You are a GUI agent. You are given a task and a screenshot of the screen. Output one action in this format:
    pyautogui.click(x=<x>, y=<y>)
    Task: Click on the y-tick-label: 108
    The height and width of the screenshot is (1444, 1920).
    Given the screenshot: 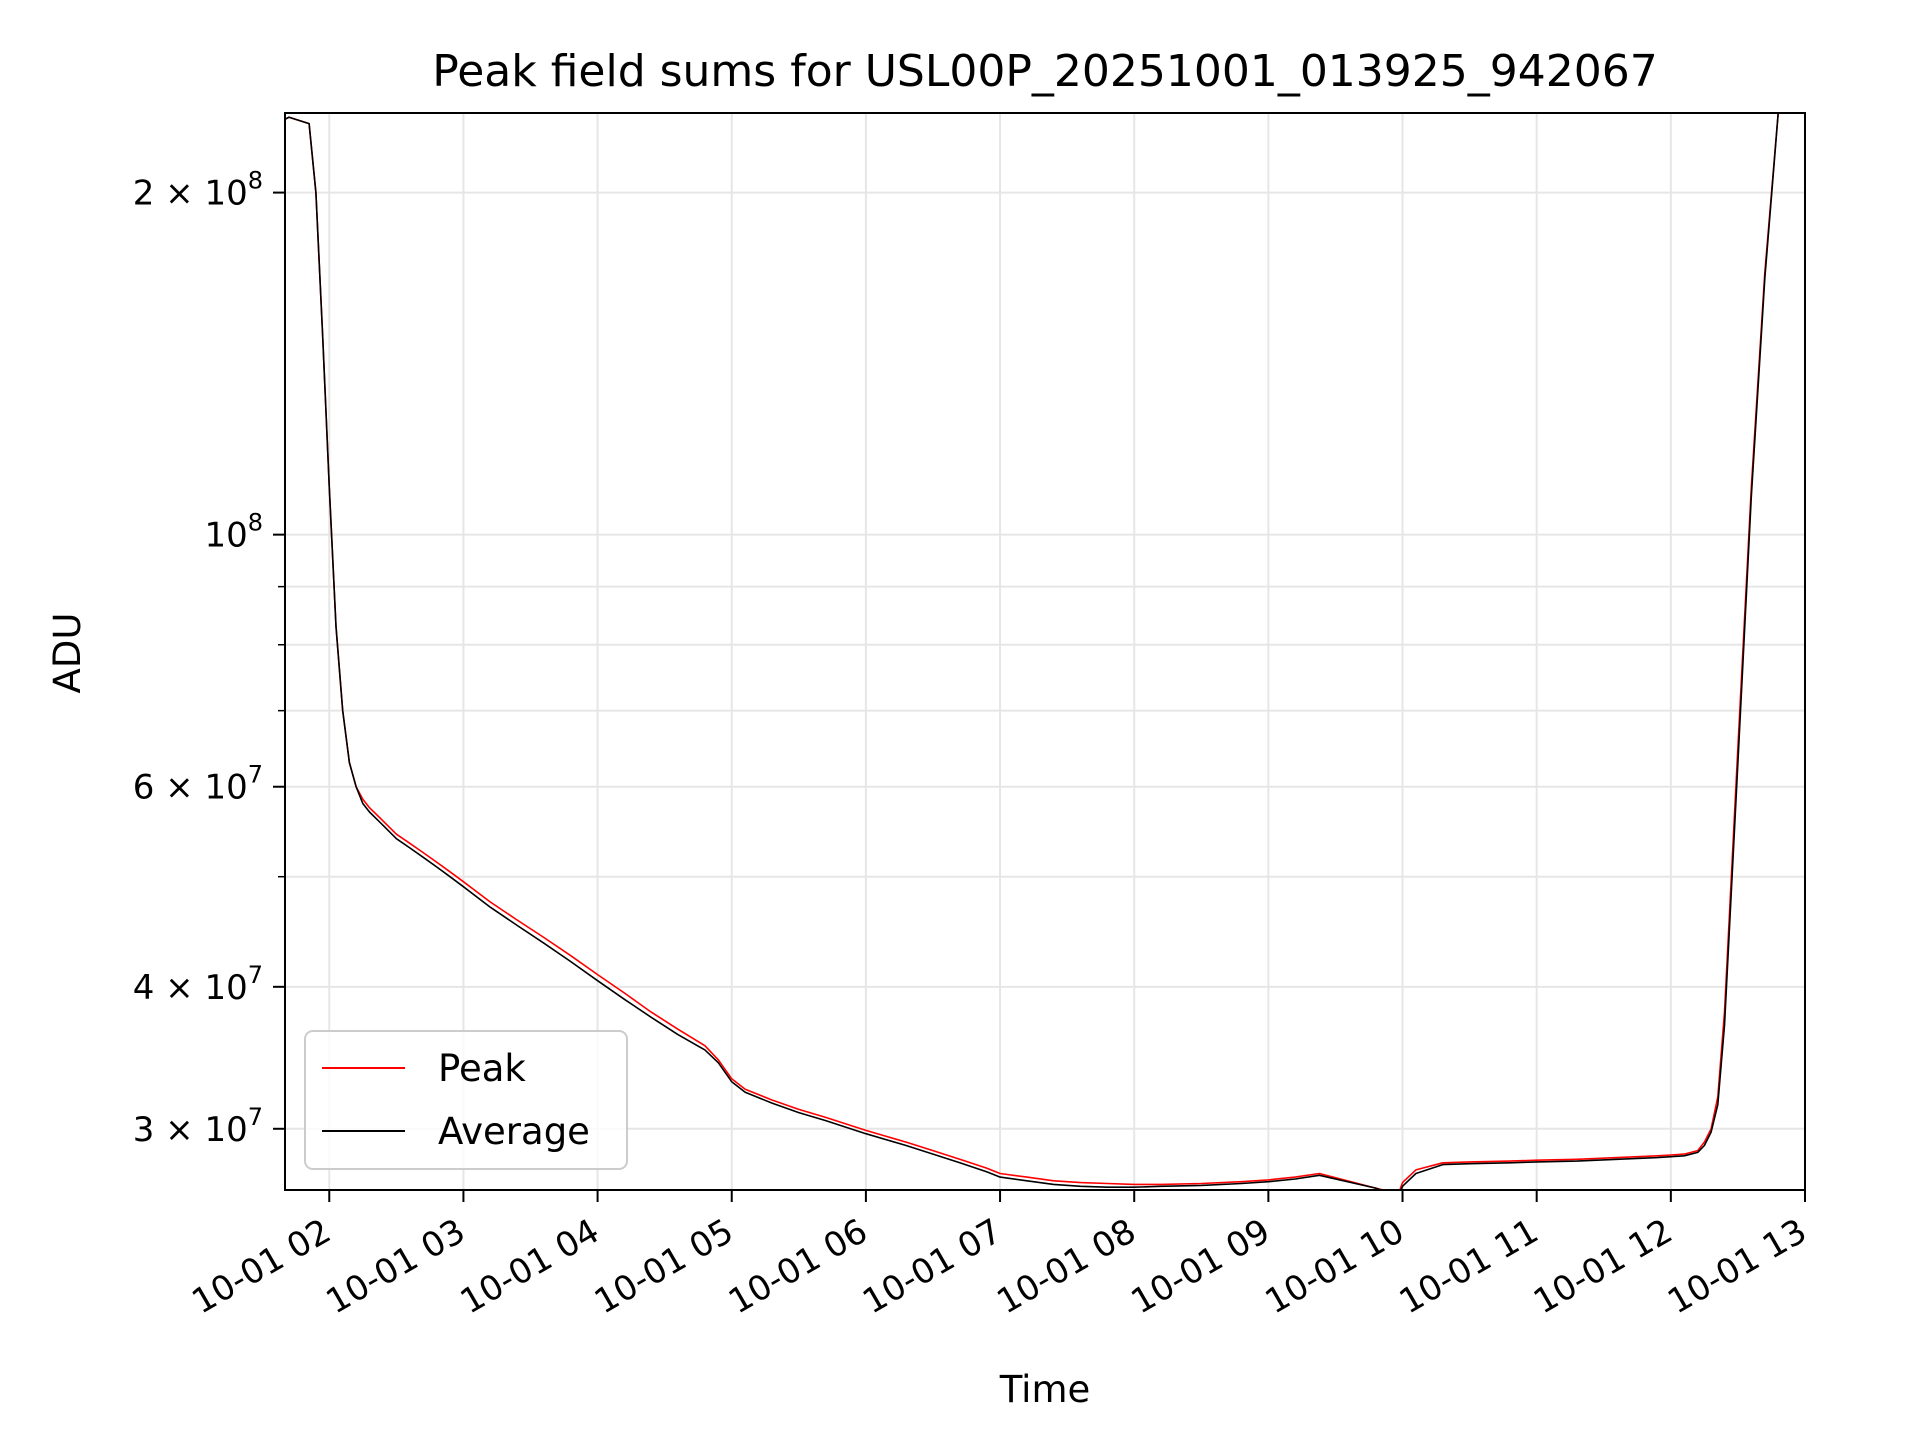 What is the action you would take?
    pyautogui.click(x=233, y=532)
    